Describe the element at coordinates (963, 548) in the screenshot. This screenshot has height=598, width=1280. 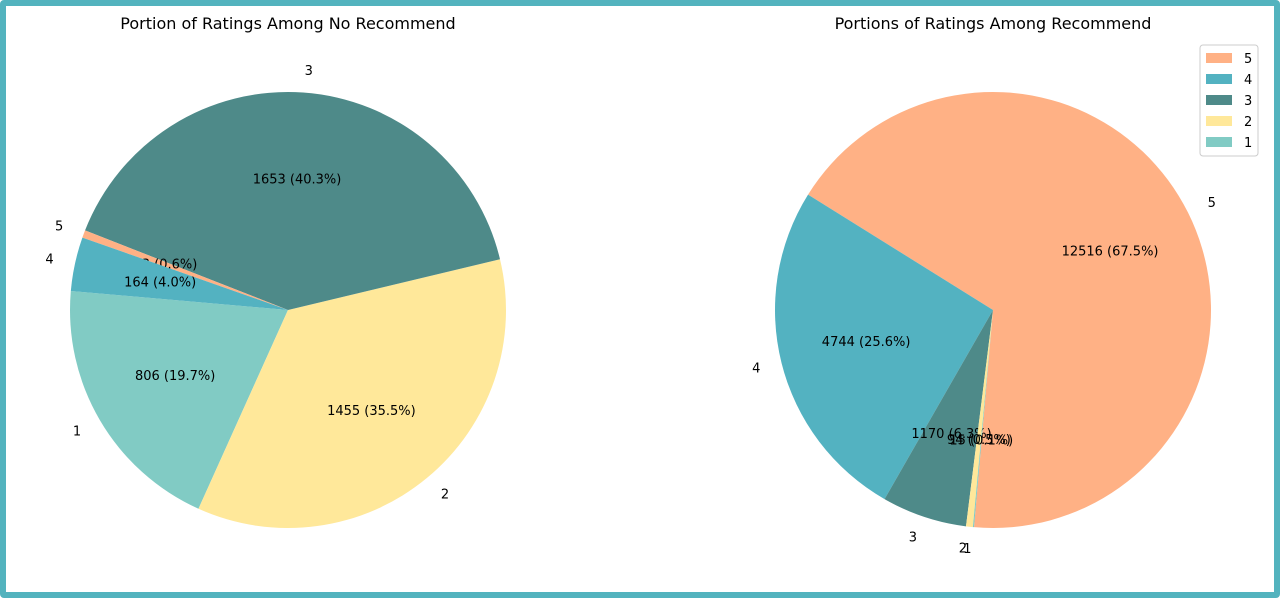
I see `right-slice-label-2: 2` at that location.